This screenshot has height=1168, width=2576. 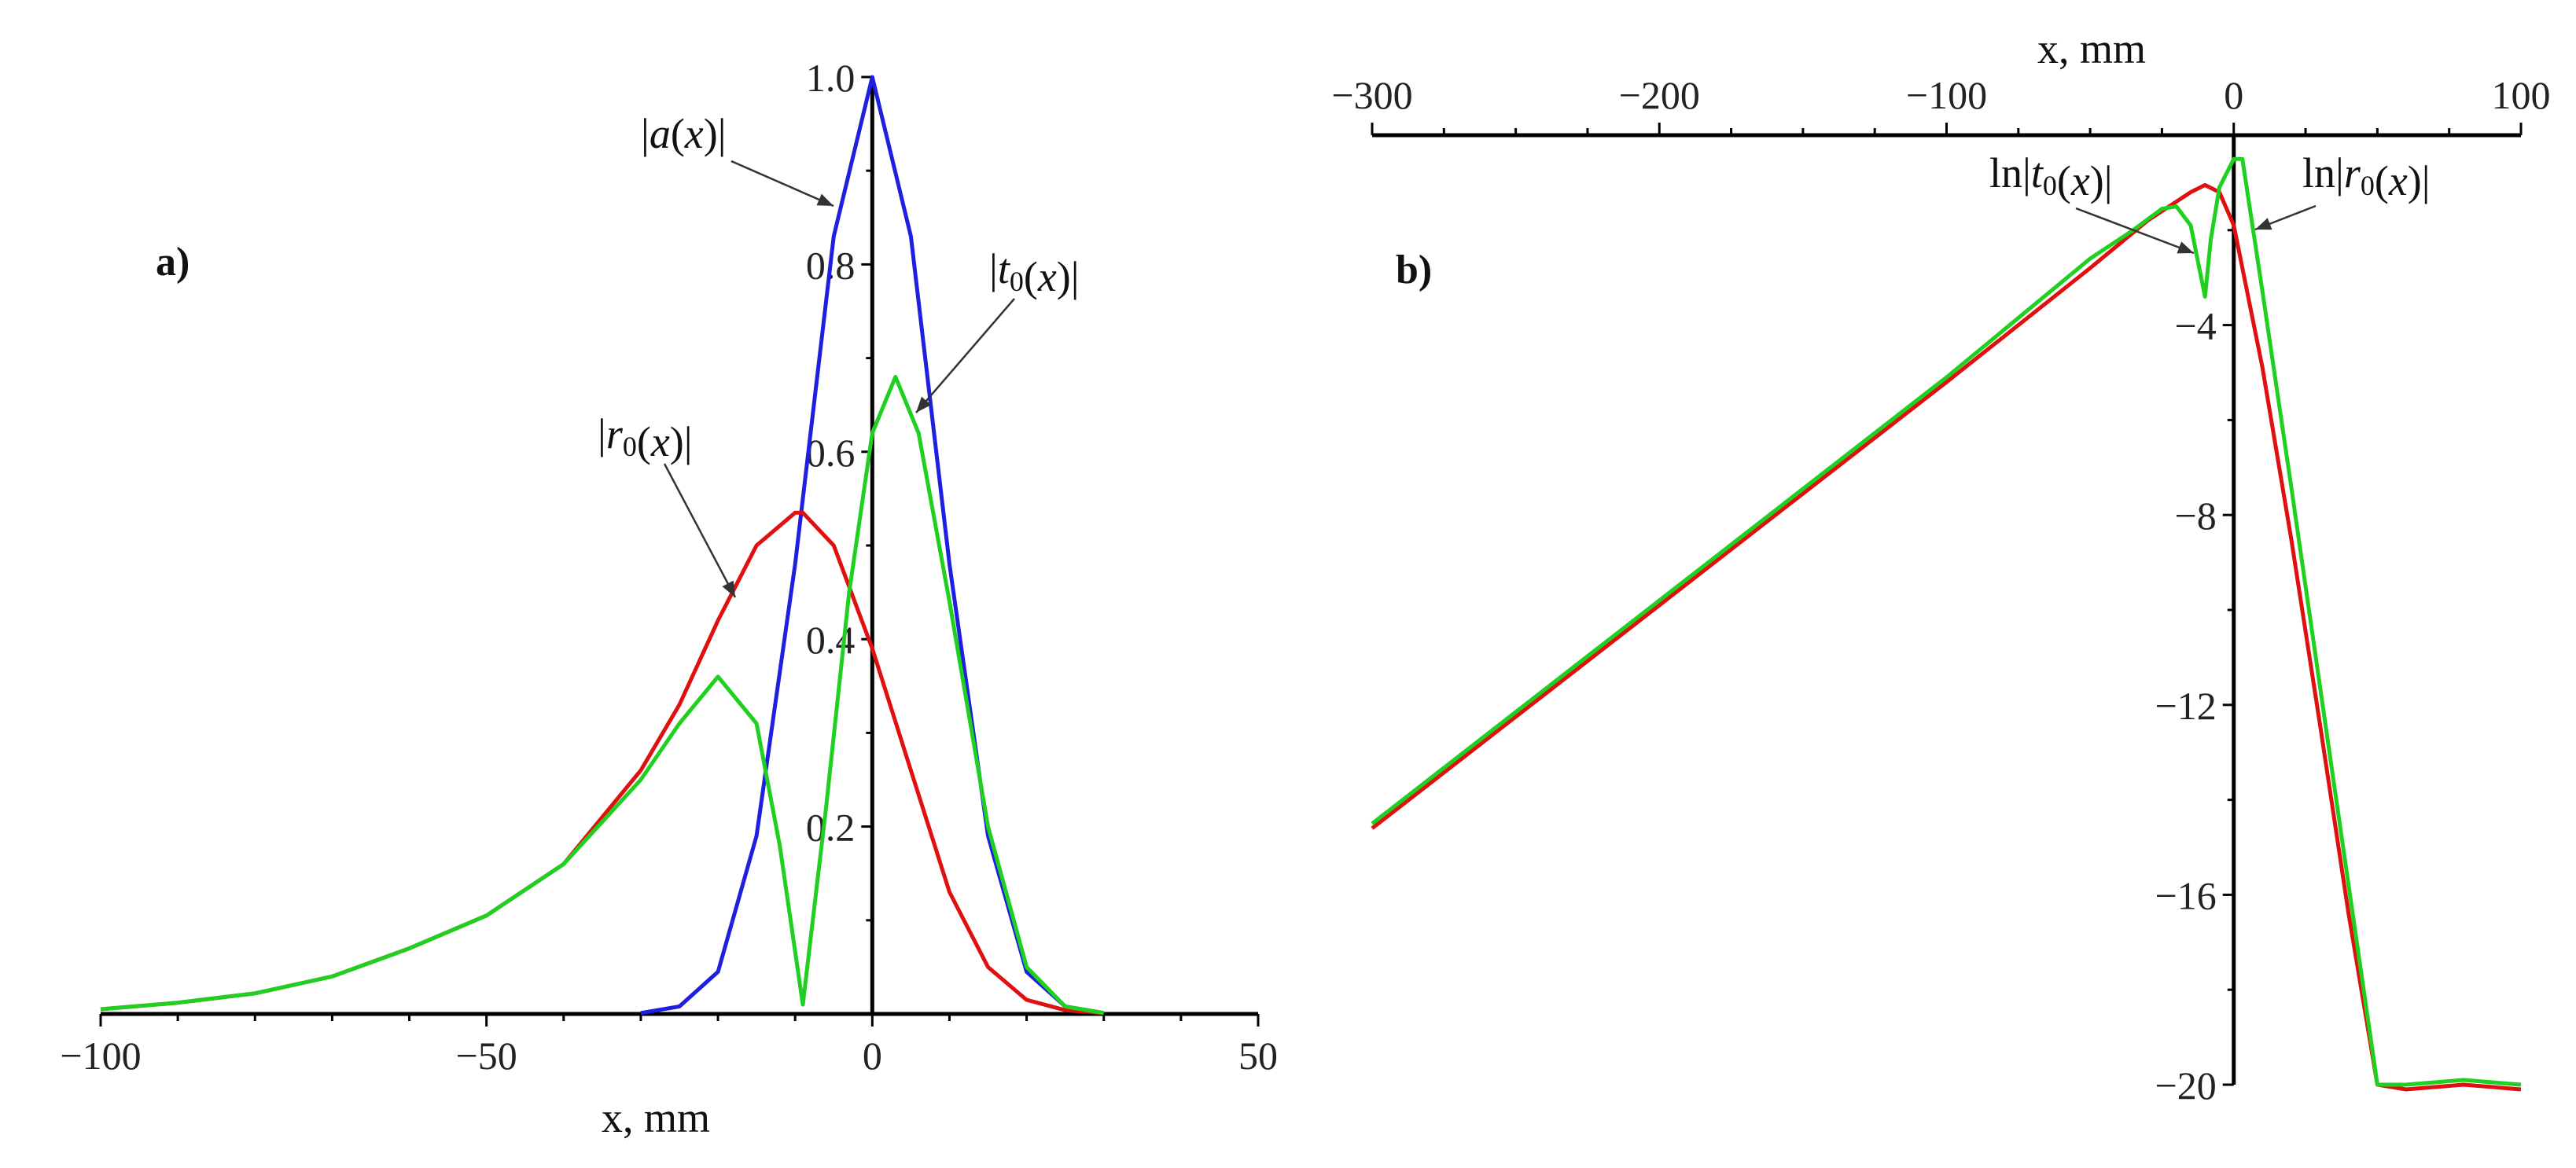 What do you see at coordinates (2051, 176) in the screenshot?
I see `annotation-ln-t0-label: ln|t0(x)|` at bounding box center [2051, 176].